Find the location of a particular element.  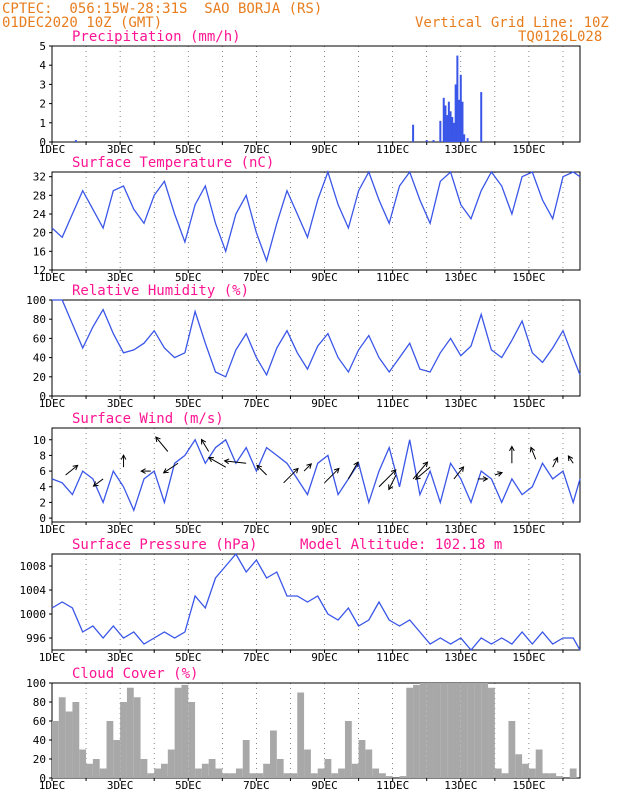

y-tick-label: 16 is located at coordinates (39, 251).